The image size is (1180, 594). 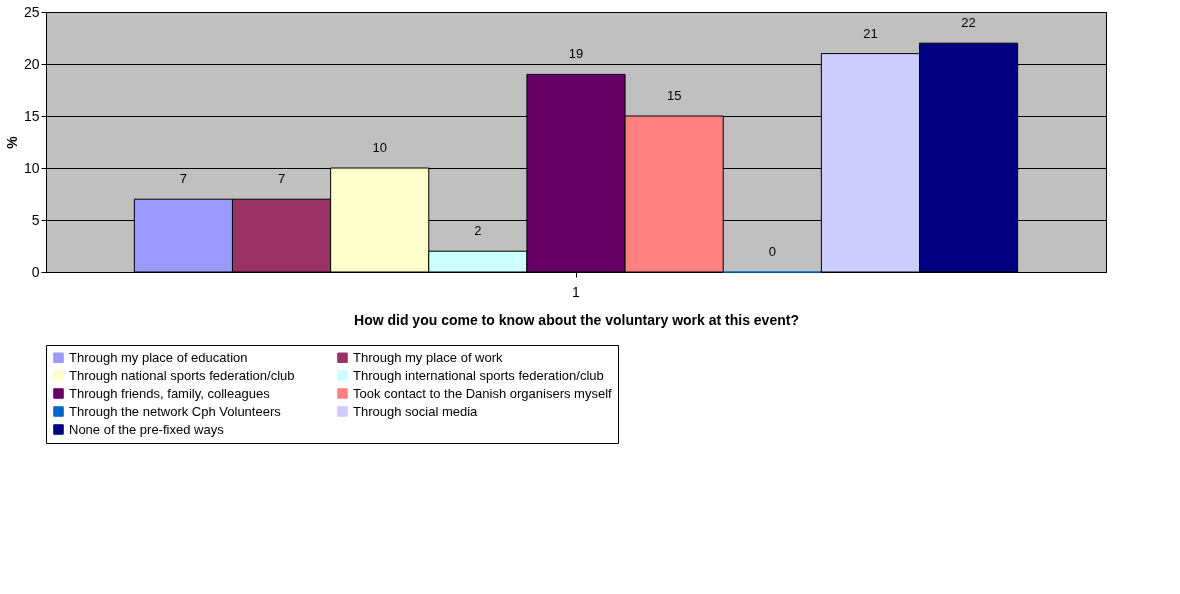 I want to click on legend-label: Through national sports federation/club, so click(x=182, y=375).